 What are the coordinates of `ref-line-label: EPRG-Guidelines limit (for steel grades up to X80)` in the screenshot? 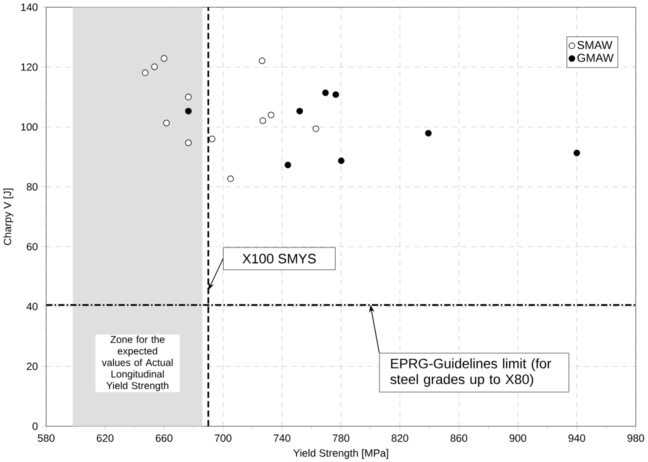 It's located at (471, 372).